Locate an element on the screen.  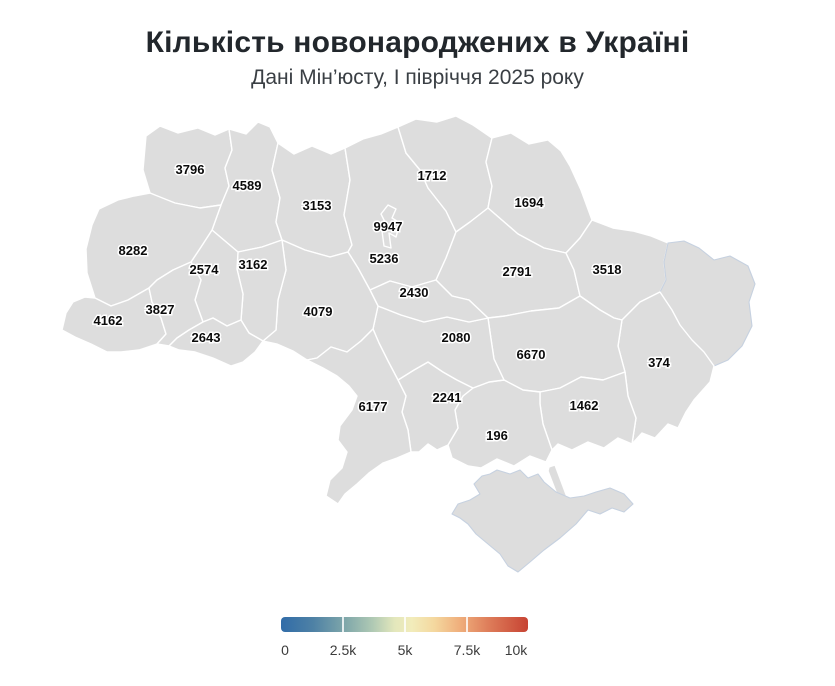
value-label-mykolaiv: 2241 is located at coordinates (447, 397).